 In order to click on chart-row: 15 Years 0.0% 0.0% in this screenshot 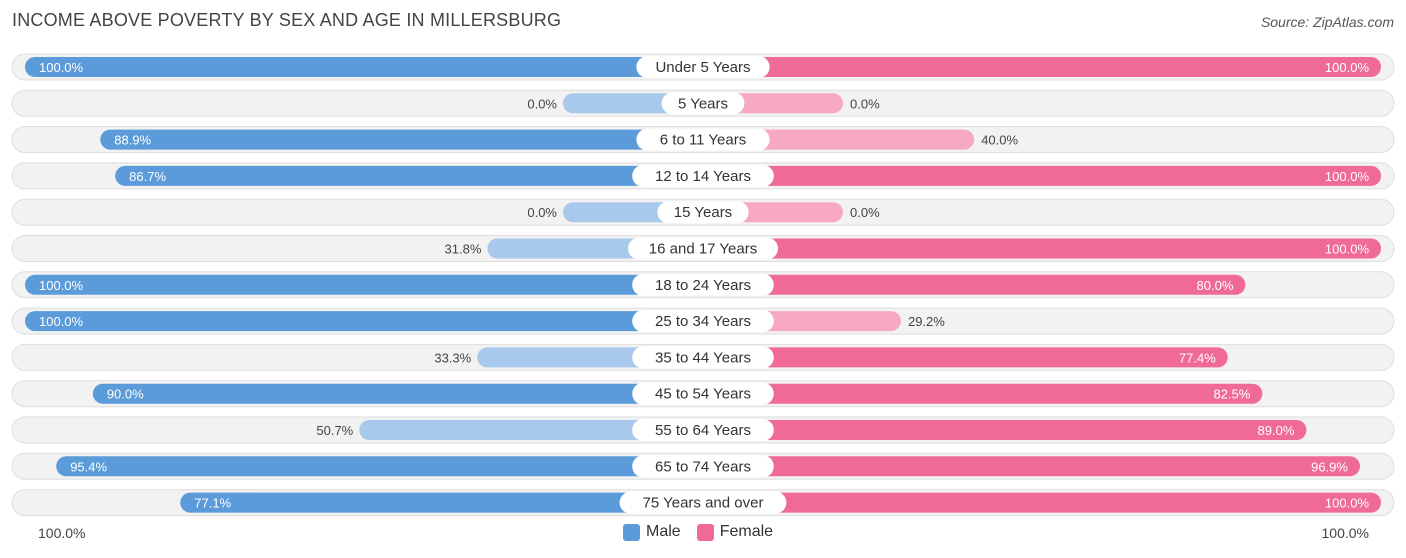, I will do `click(703, 212)`.